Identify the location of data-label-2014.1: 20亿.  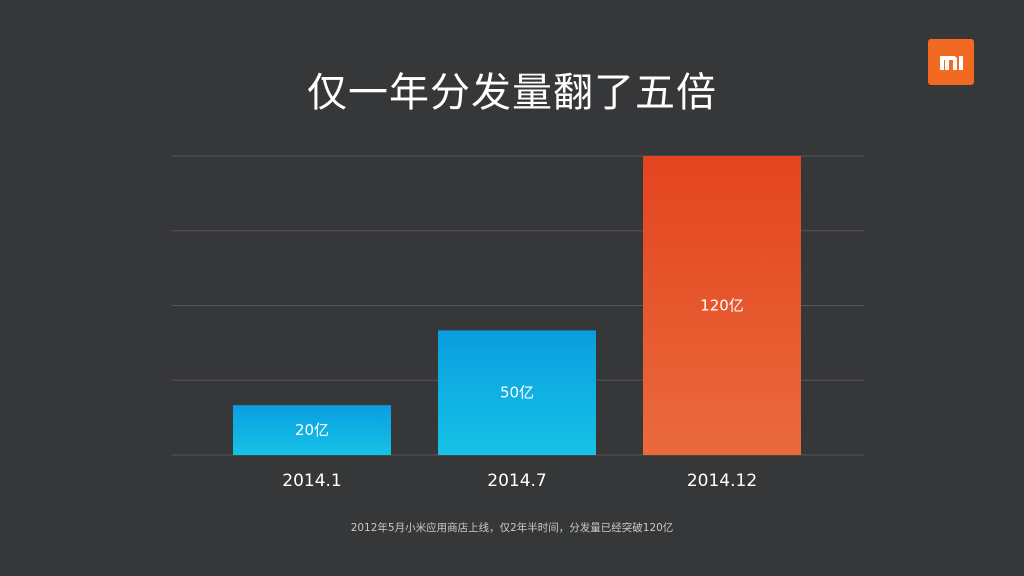
(312, 430).